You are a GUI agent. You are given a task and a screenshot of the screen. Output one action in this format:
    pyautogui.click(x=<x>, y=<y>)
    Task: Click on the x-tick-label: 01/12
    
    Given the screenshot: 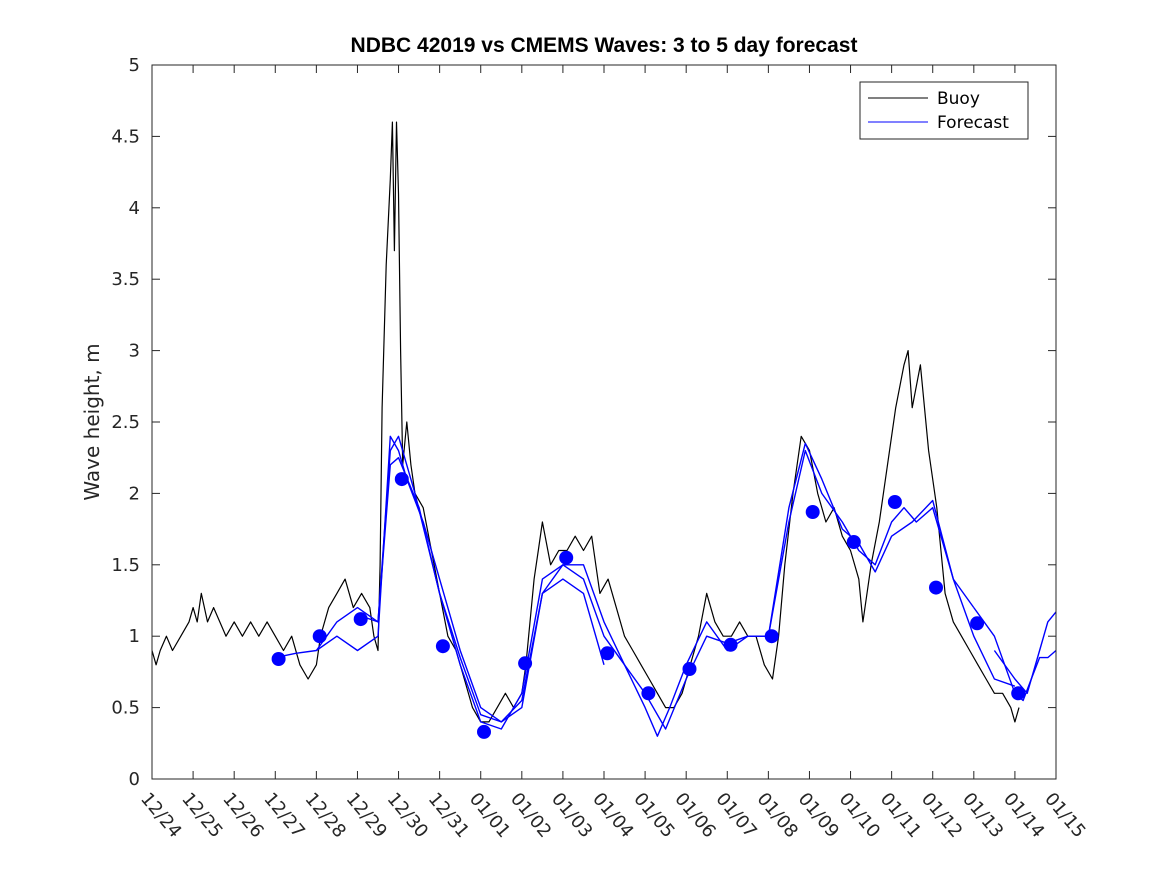 What is the action you would take?
    pyautogui.click(x=941, y=815)
    